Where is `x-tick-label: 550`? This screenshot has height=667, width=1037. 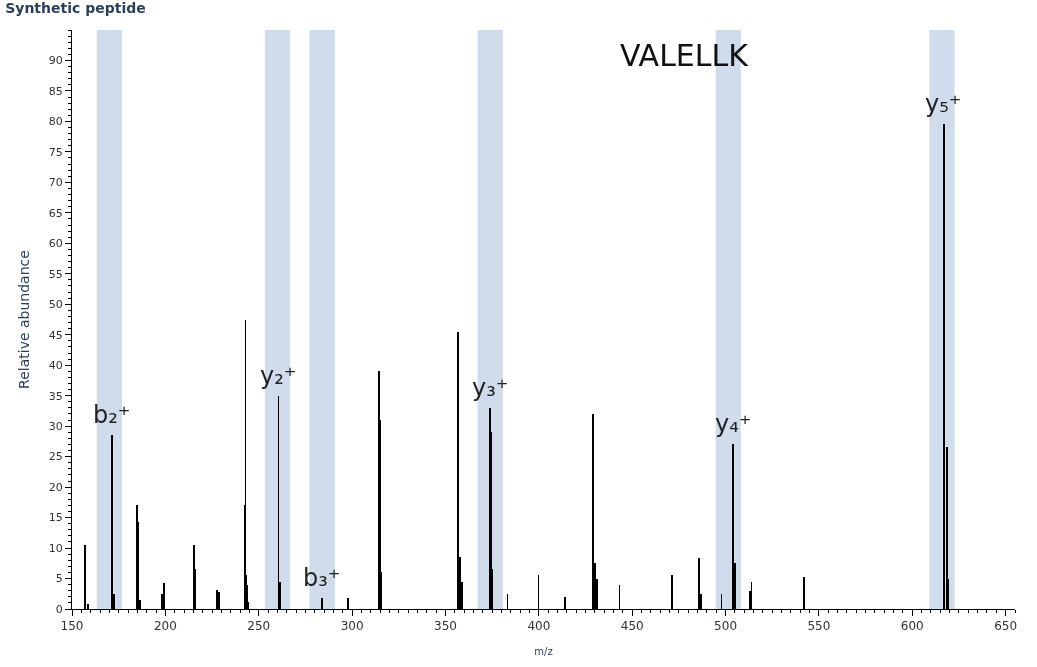 x-tick-label: 550 is located at coordinates (819, 626).